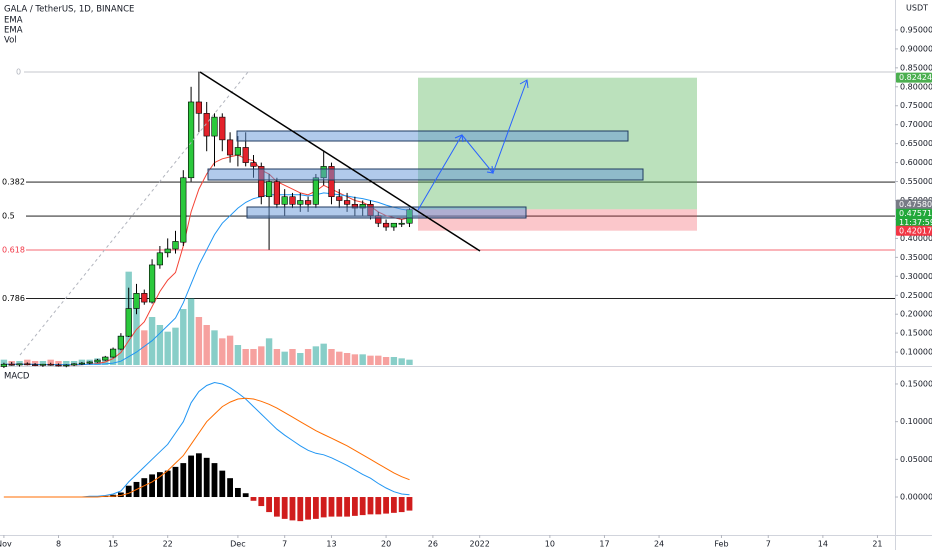  Describe the element at coordinates (916, 276) in the screenshot. I see `y-tick-label: 0.30000` at that location.